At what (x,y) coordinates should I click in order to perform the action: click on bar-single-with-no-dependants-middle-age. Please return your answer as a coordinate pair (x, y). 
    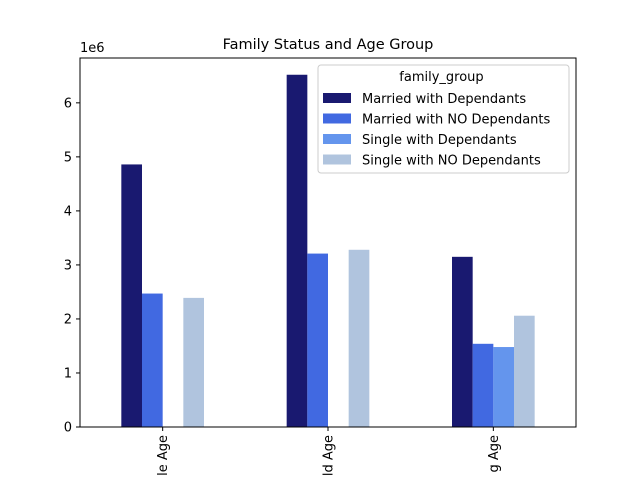
    Looking at the image, I should click on (193, 362).